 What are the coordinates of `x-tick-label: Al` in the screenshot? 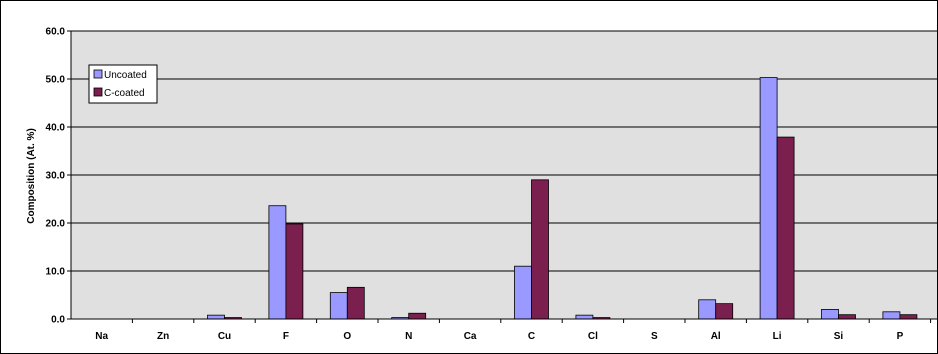 It's located at (716, 336).